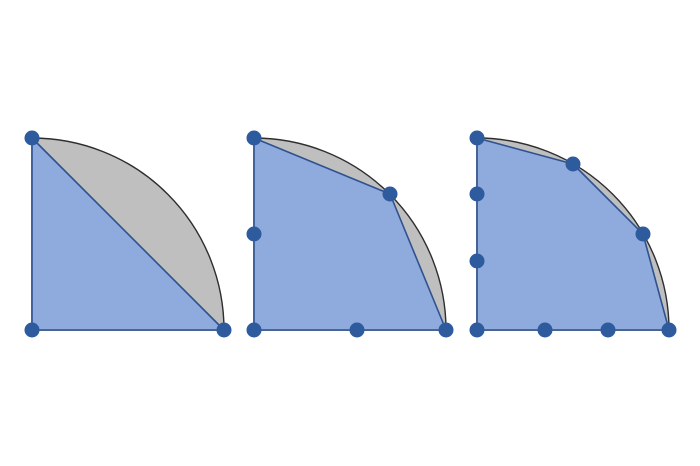 This screenshot has height=466, width=700. Describe the element at coordinates (350, 234) in the screenshot. I see `quarter-circle-two-chords` at that location.